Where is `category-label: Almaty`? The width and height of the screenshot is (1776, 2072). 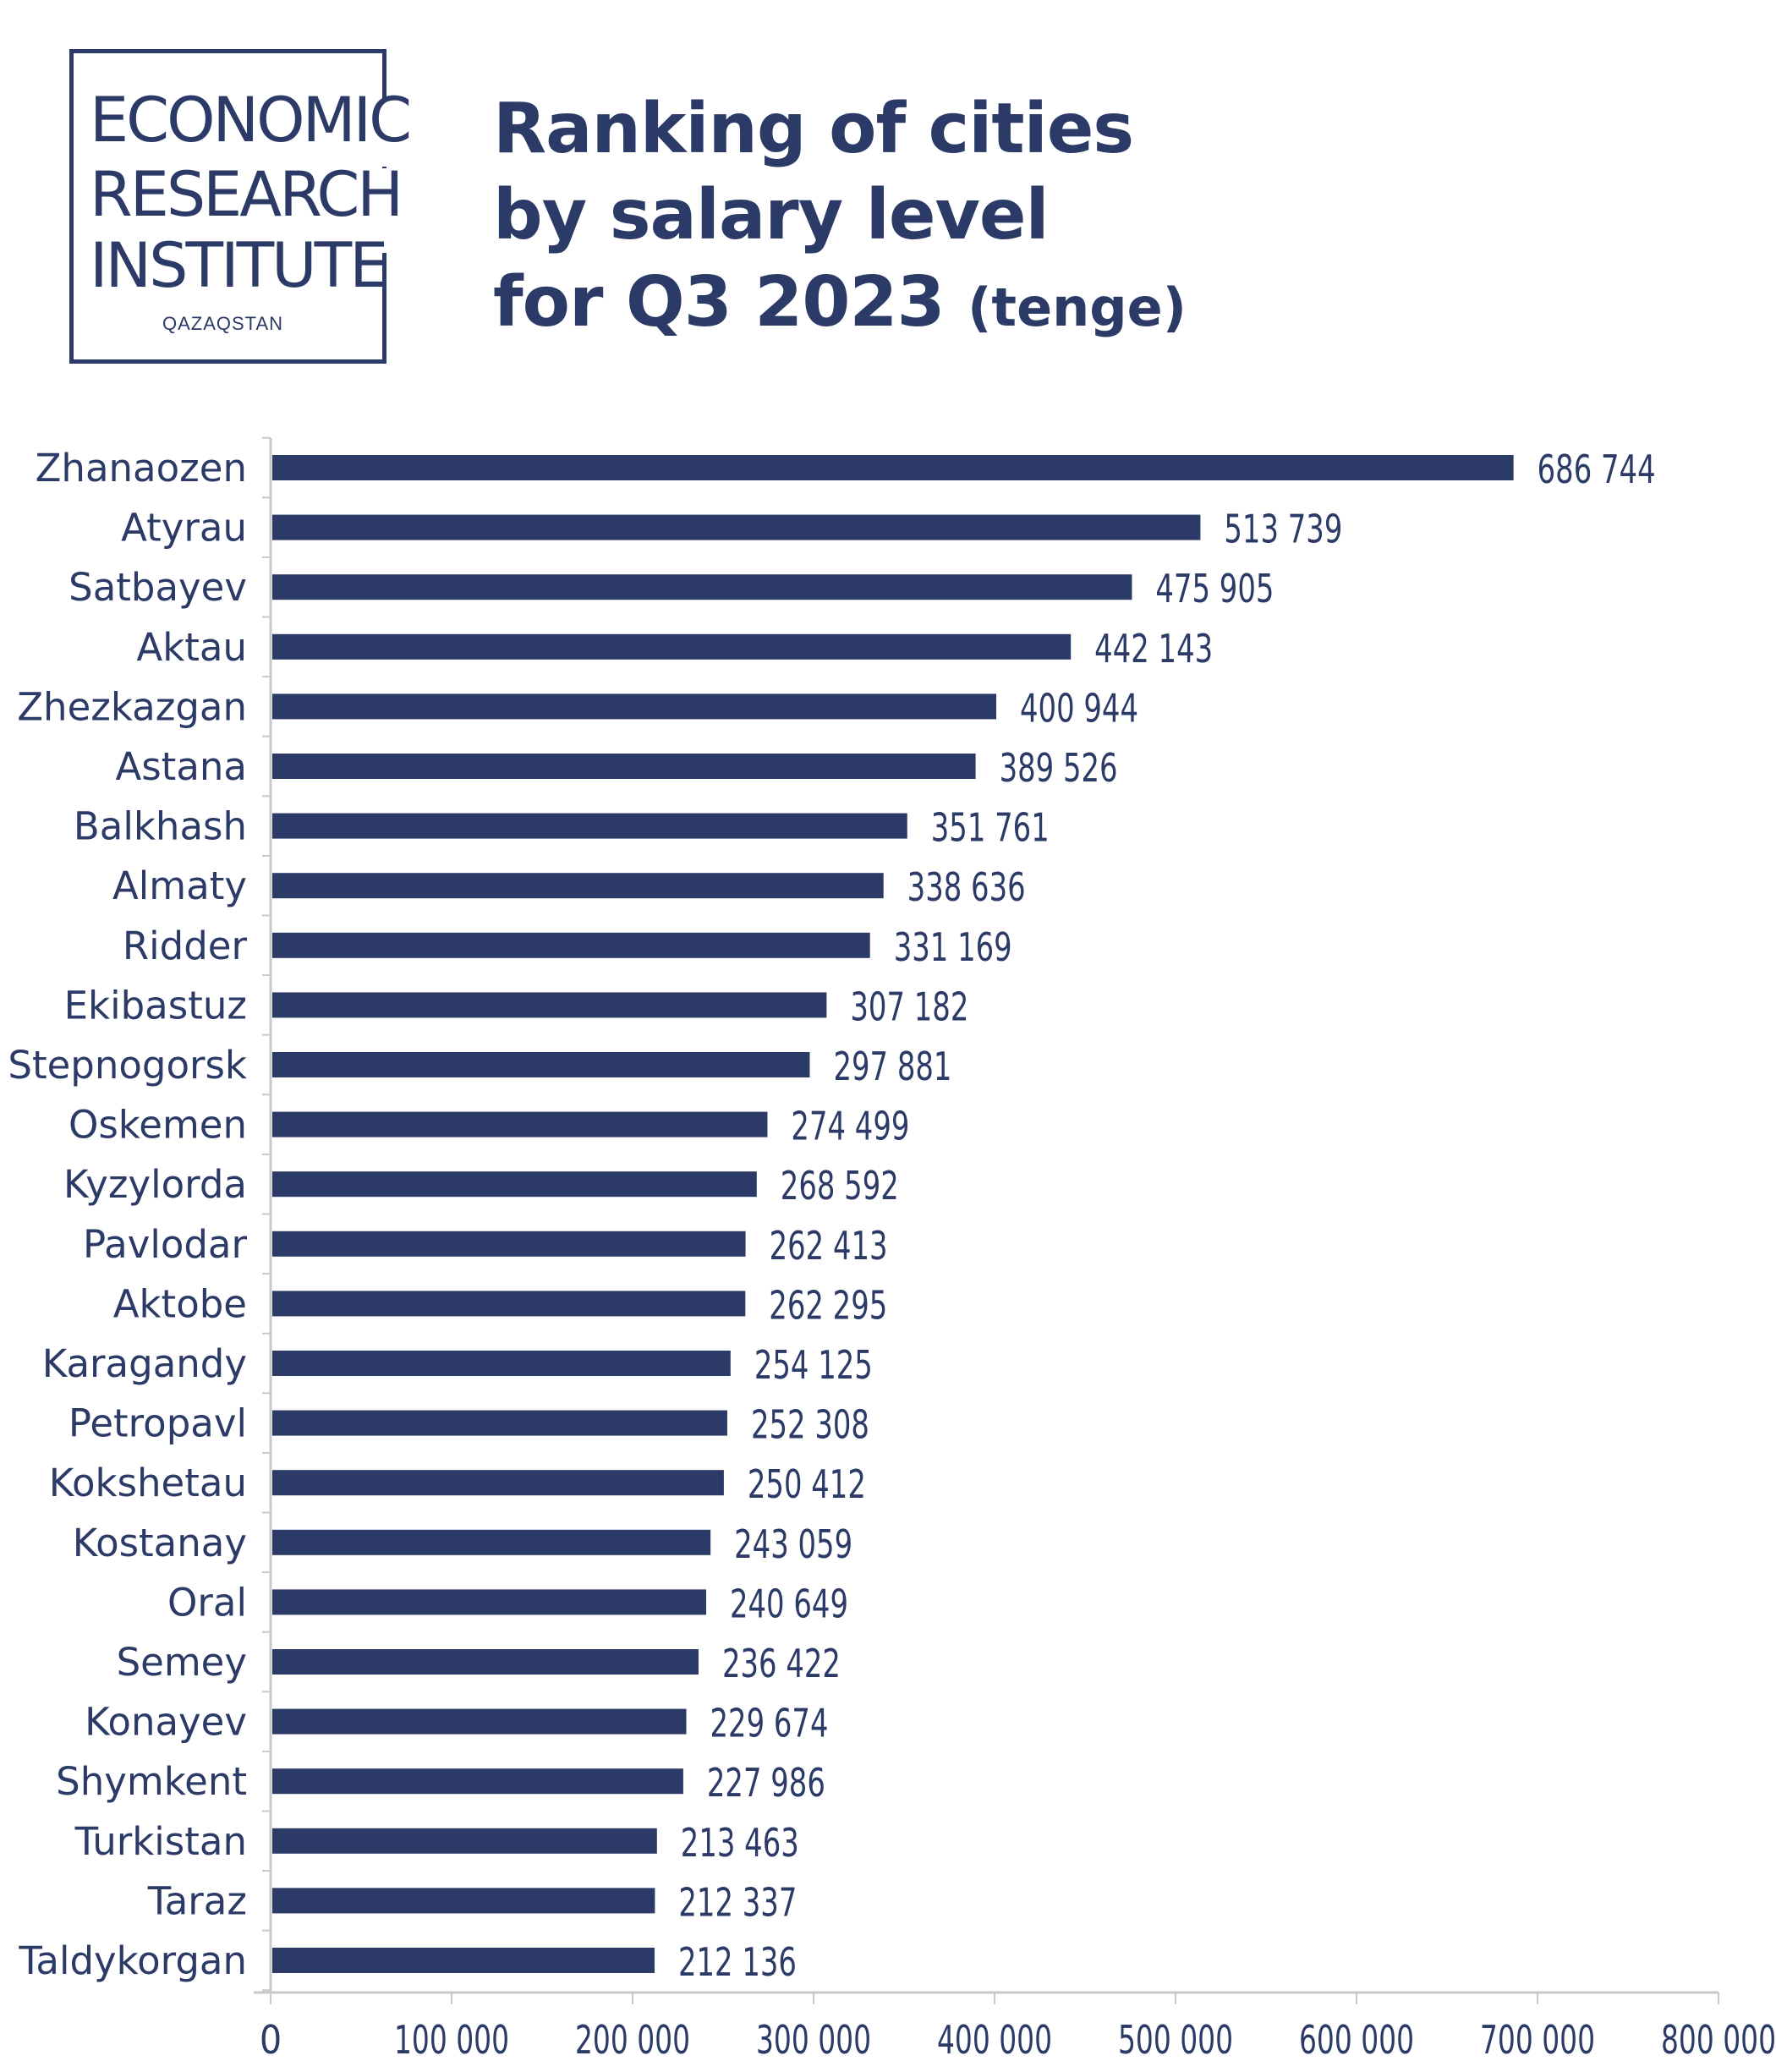 category-label: Almaty is located at coordinates (179, 886).